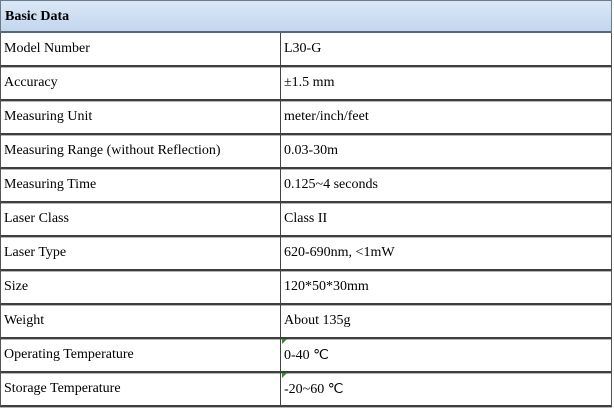  Describe the element at coordinates (50, 184) in the screenshot. I see `spec-label: Measuring Time` at that location.